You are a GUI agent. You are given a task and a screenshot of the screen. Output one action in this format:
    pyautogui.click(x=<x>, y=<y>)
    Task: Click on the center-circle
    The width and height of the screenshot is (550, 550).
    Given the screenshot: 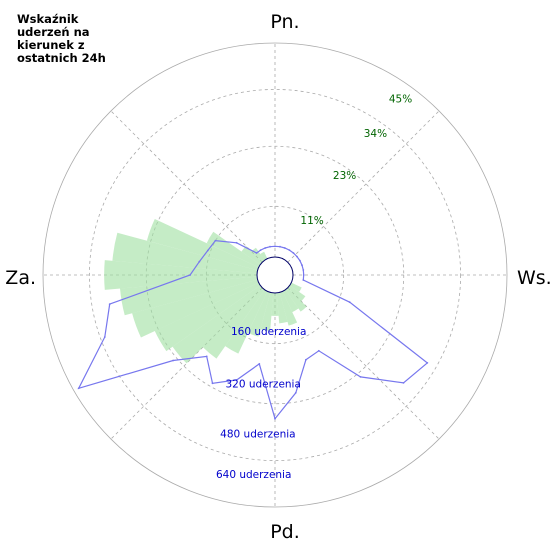 What is the action you would take?
    pyautogui.click(x=275, y=275)
    